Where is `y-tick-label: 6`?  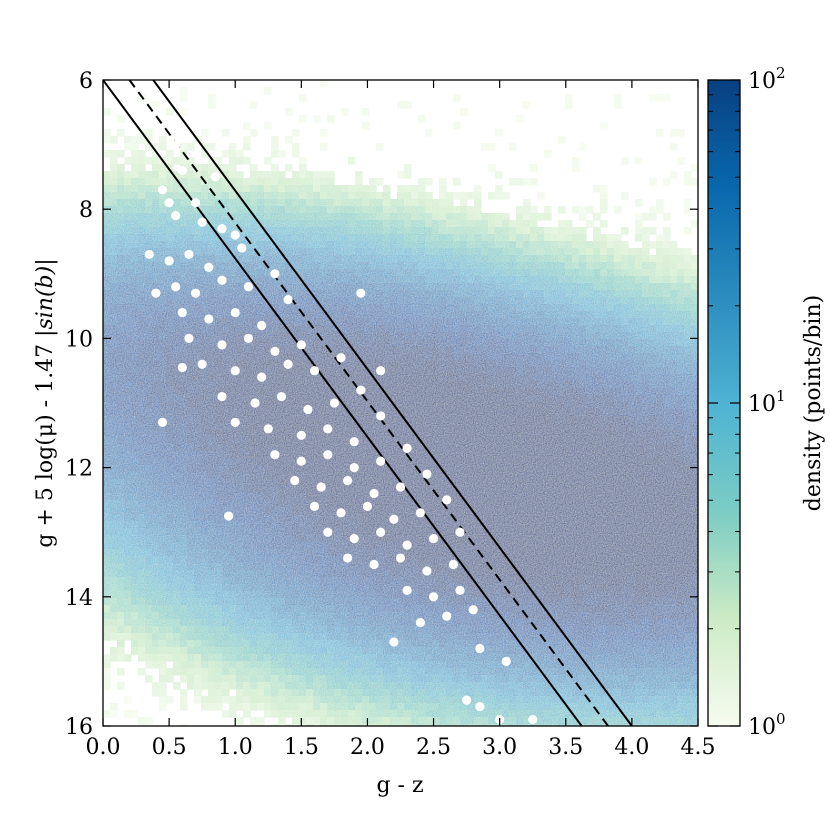 y-tick-label: 6 is located at coordinates (86, 81).